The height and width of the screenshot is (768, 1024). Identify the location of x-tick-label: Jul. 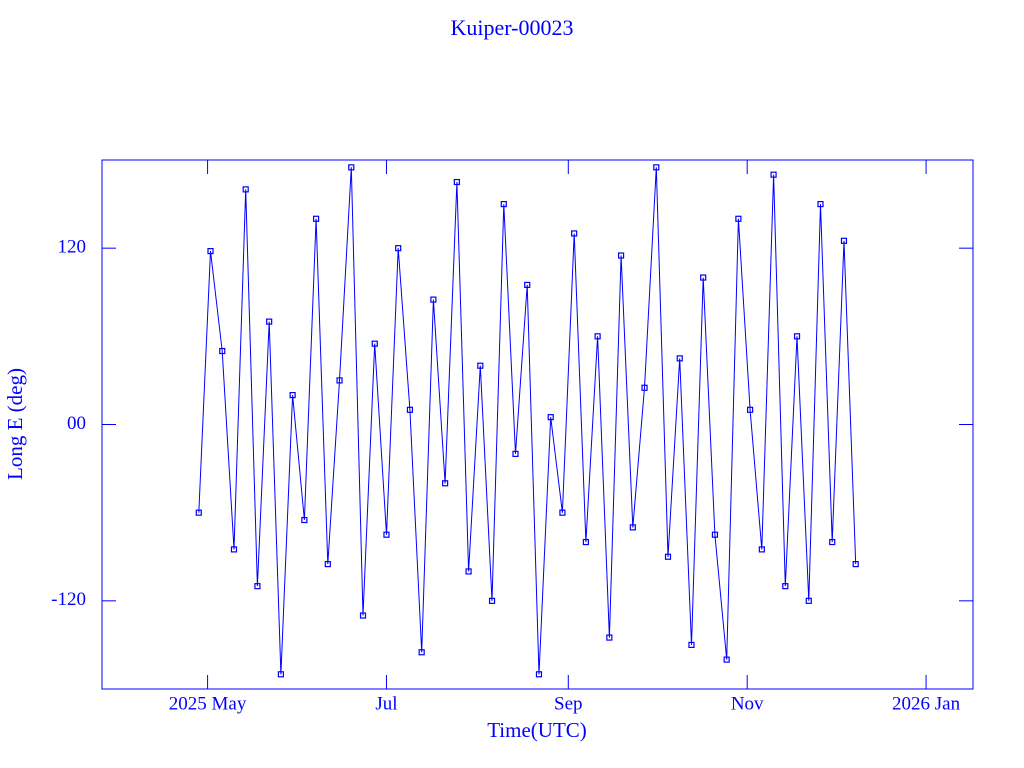
(386, 703).